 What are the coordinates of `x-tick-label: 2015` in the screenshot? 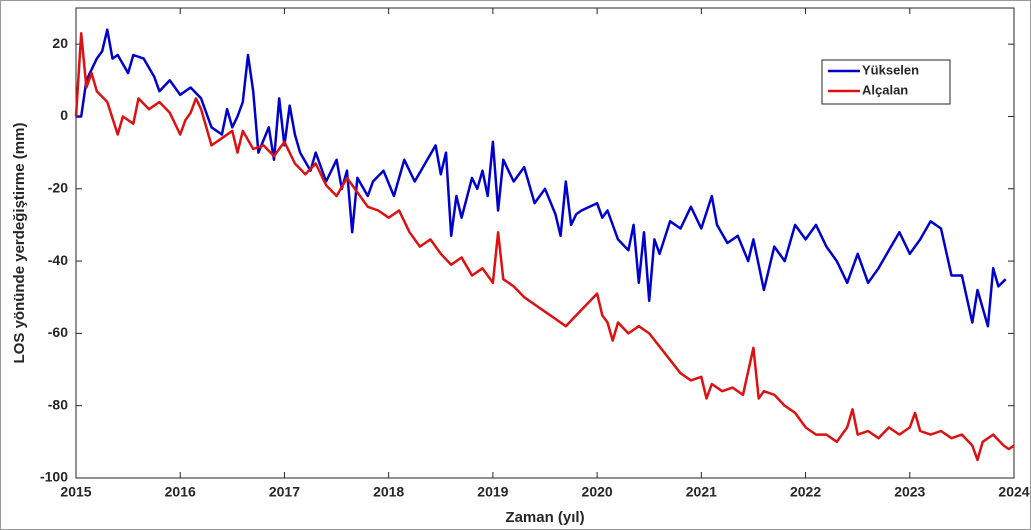 It's located at (75, 492).